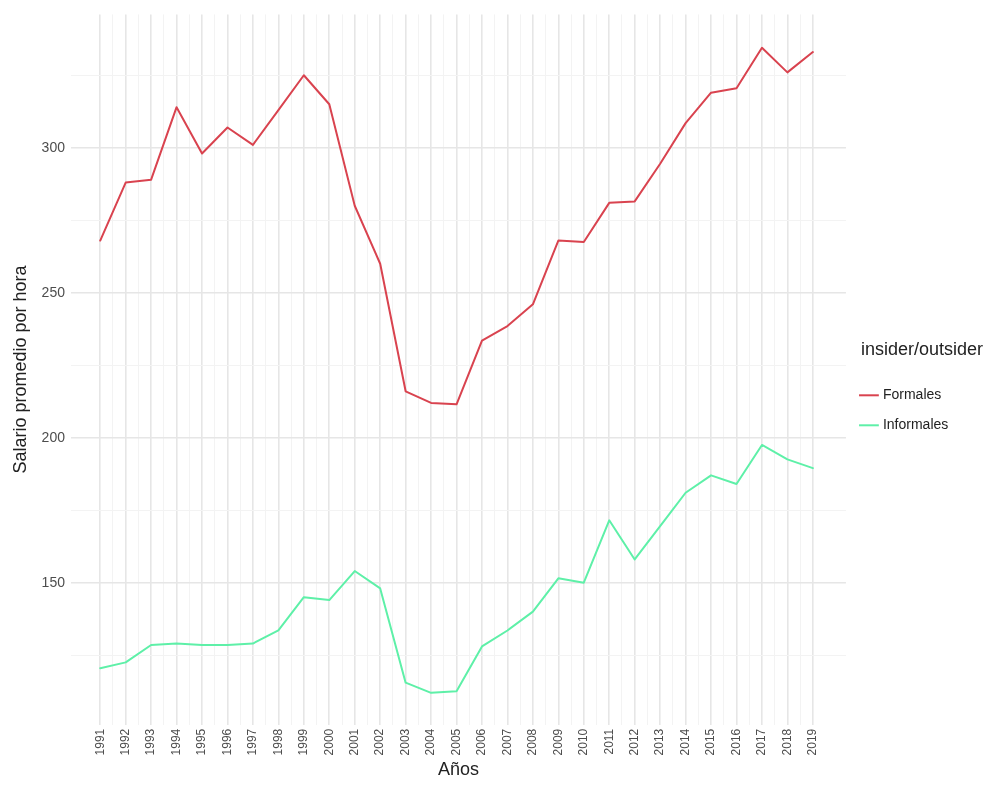 Image resolution: width=1008 pixels, height=787 pixels. I want to click on y-tick-label: 200, so click(53, 436).